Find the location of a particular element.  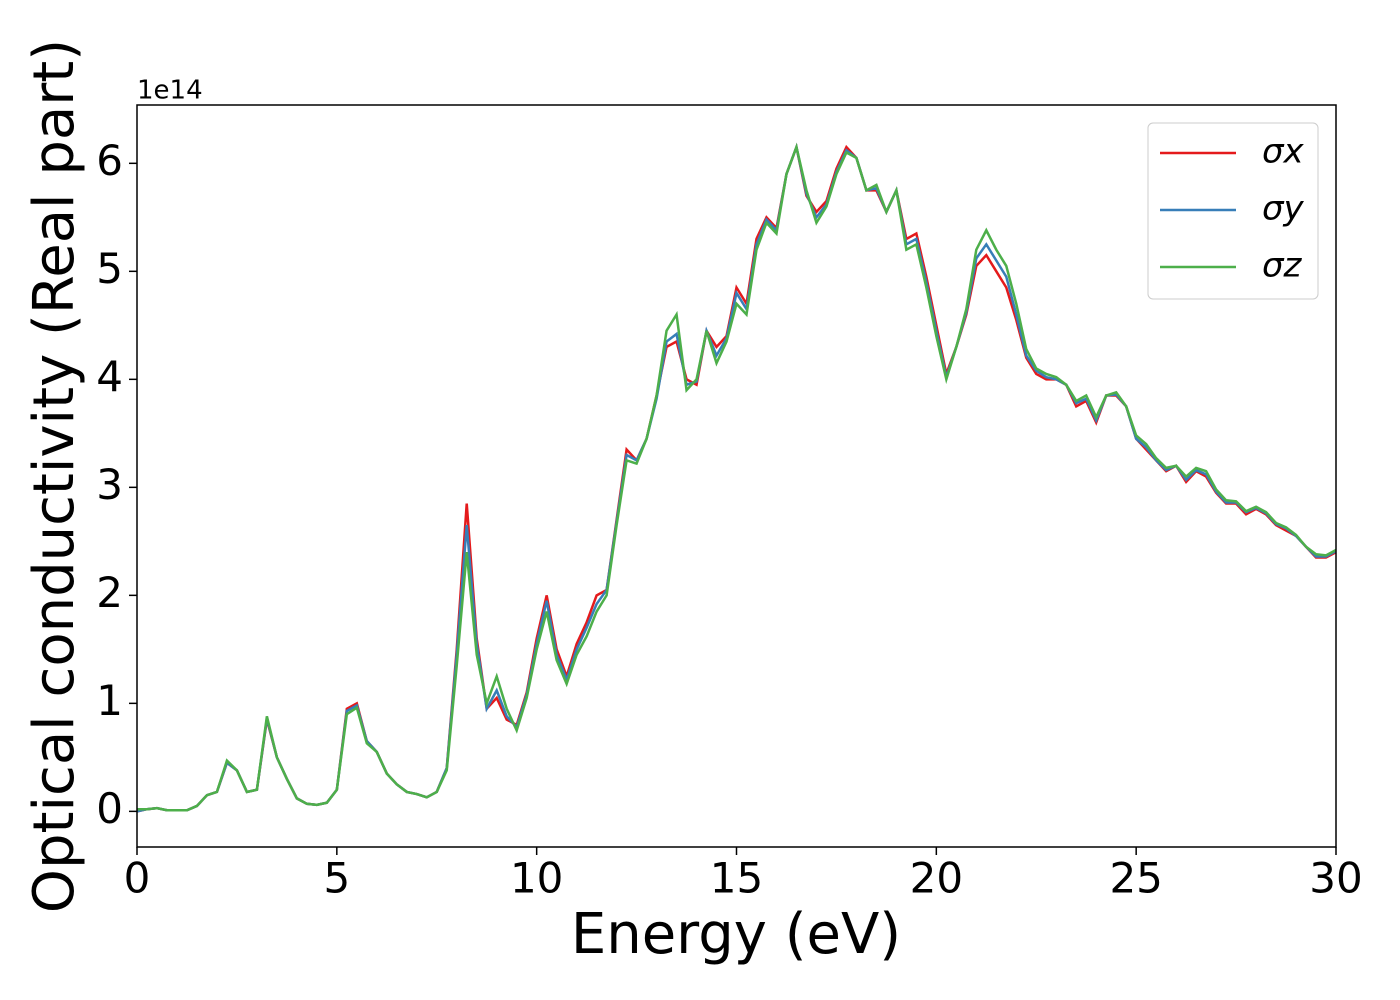

y-axis-label: Optical conductivity (Real part) is located at coordinates (54, 476).